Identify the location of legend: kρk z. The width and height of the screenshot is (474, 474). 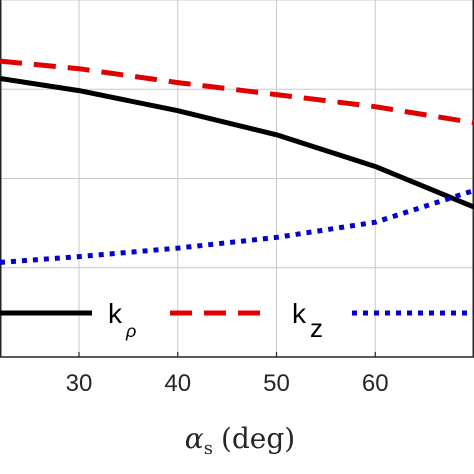
(237, 320).